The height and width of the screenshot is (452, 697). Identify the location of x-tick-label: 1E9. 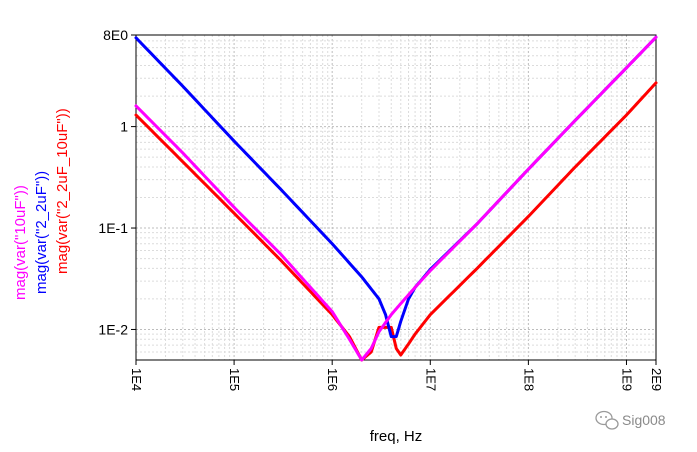
(626, 379).